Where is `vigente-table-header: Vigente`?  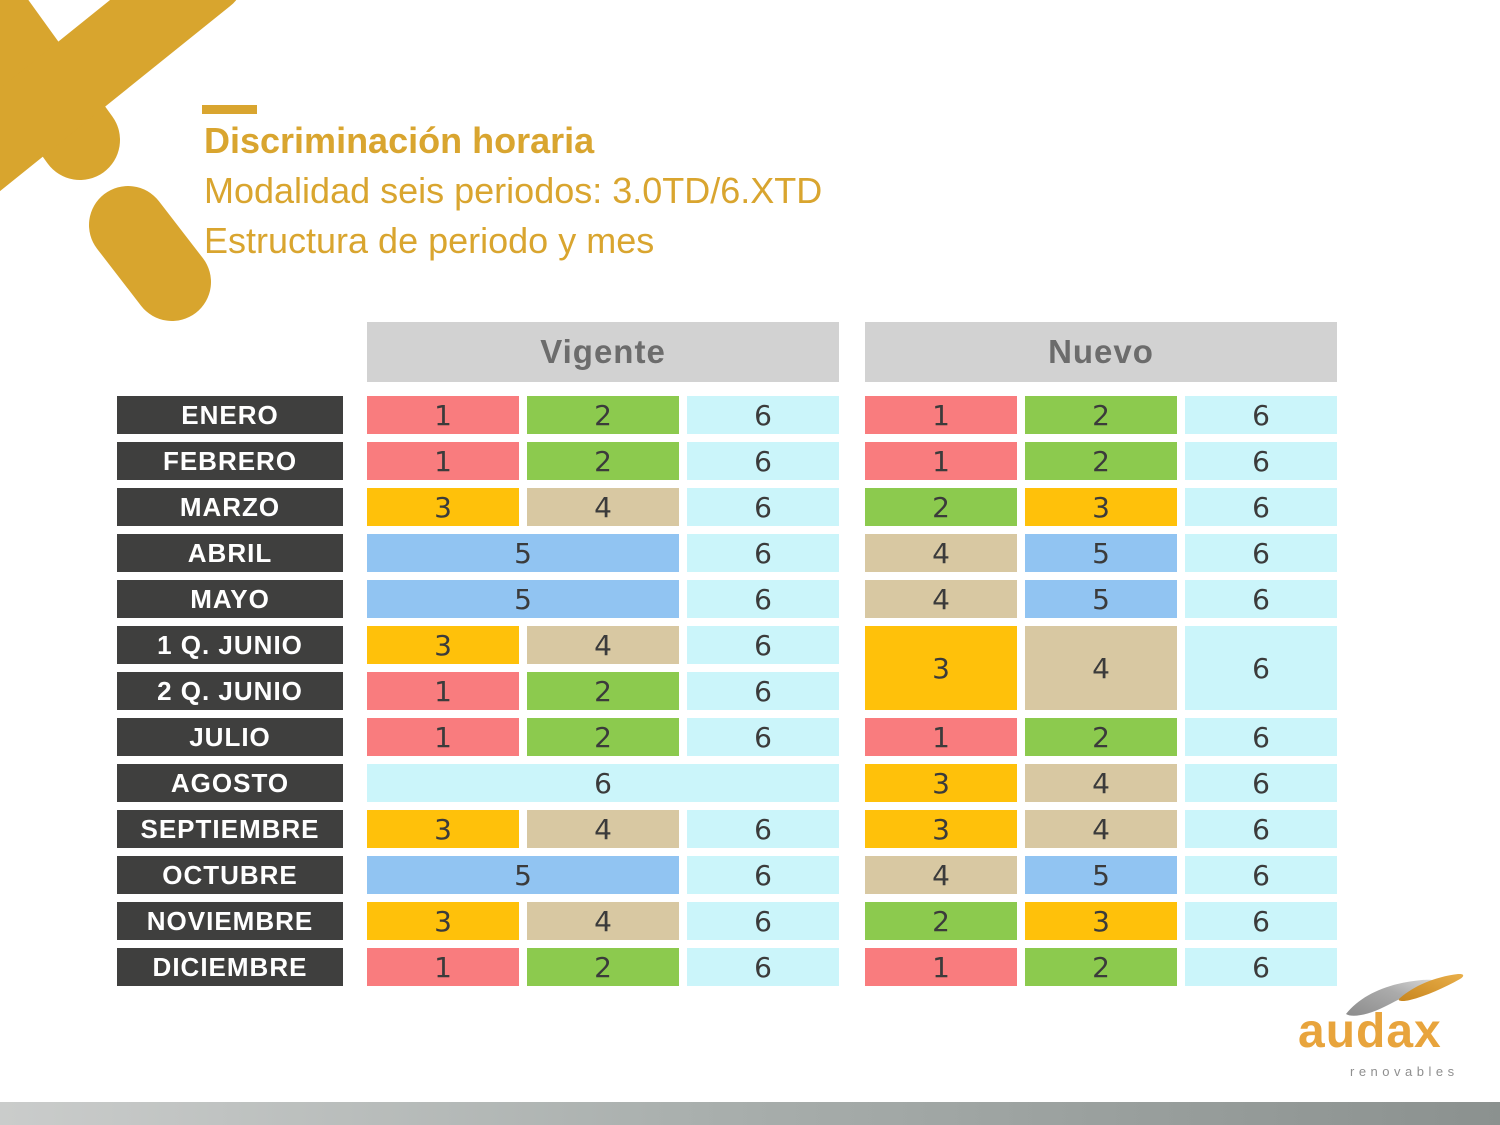 vigente-table-header: Vigente is located at coordinates (603, 352).